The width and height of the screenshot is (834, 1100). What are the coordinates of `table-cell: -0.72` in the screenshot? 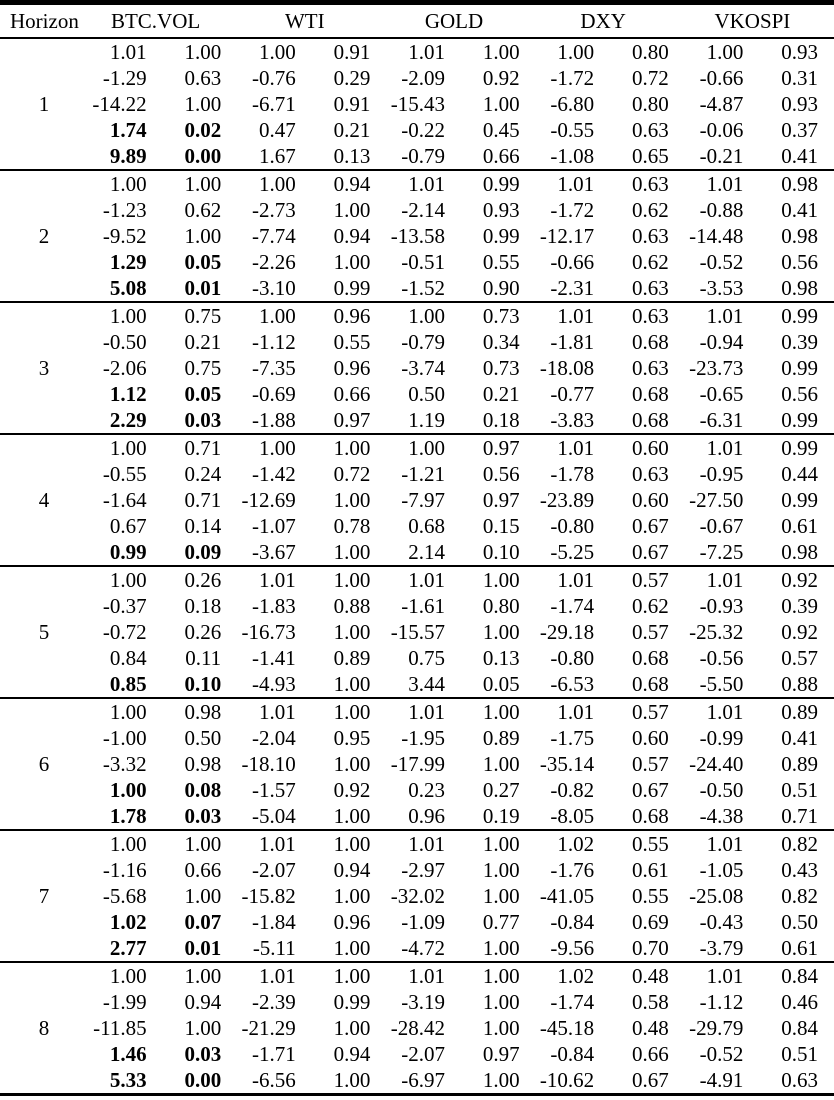 It's located at (124, 632).